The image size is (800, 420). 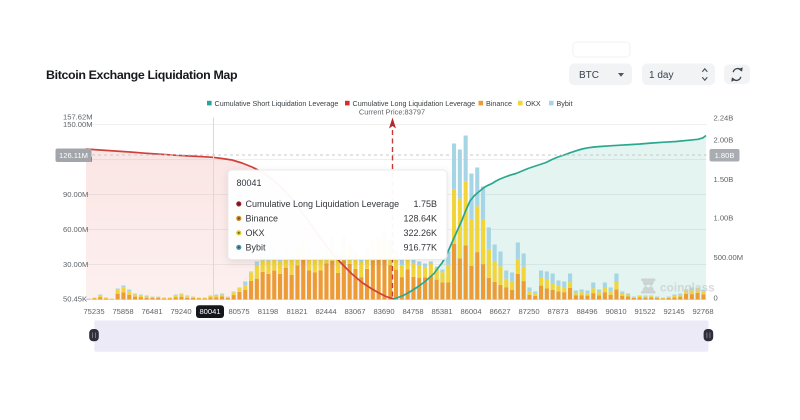 What do you see at coordinates (151, 311) in the screenshot?
I see `svg-text: 76481` at bounding box center [151, 311].